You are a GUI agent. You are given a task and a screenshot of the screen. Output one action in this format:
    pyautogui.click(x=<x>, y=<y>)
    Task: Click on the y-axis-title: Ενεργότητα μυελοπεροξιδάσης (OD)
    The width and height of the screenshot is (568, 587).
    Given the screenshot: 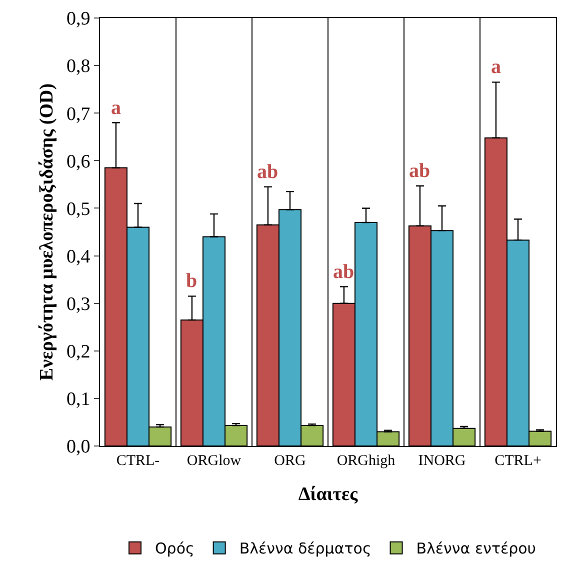 What is the action you would take?
    pyautogui.click(x=47, y=232)
    